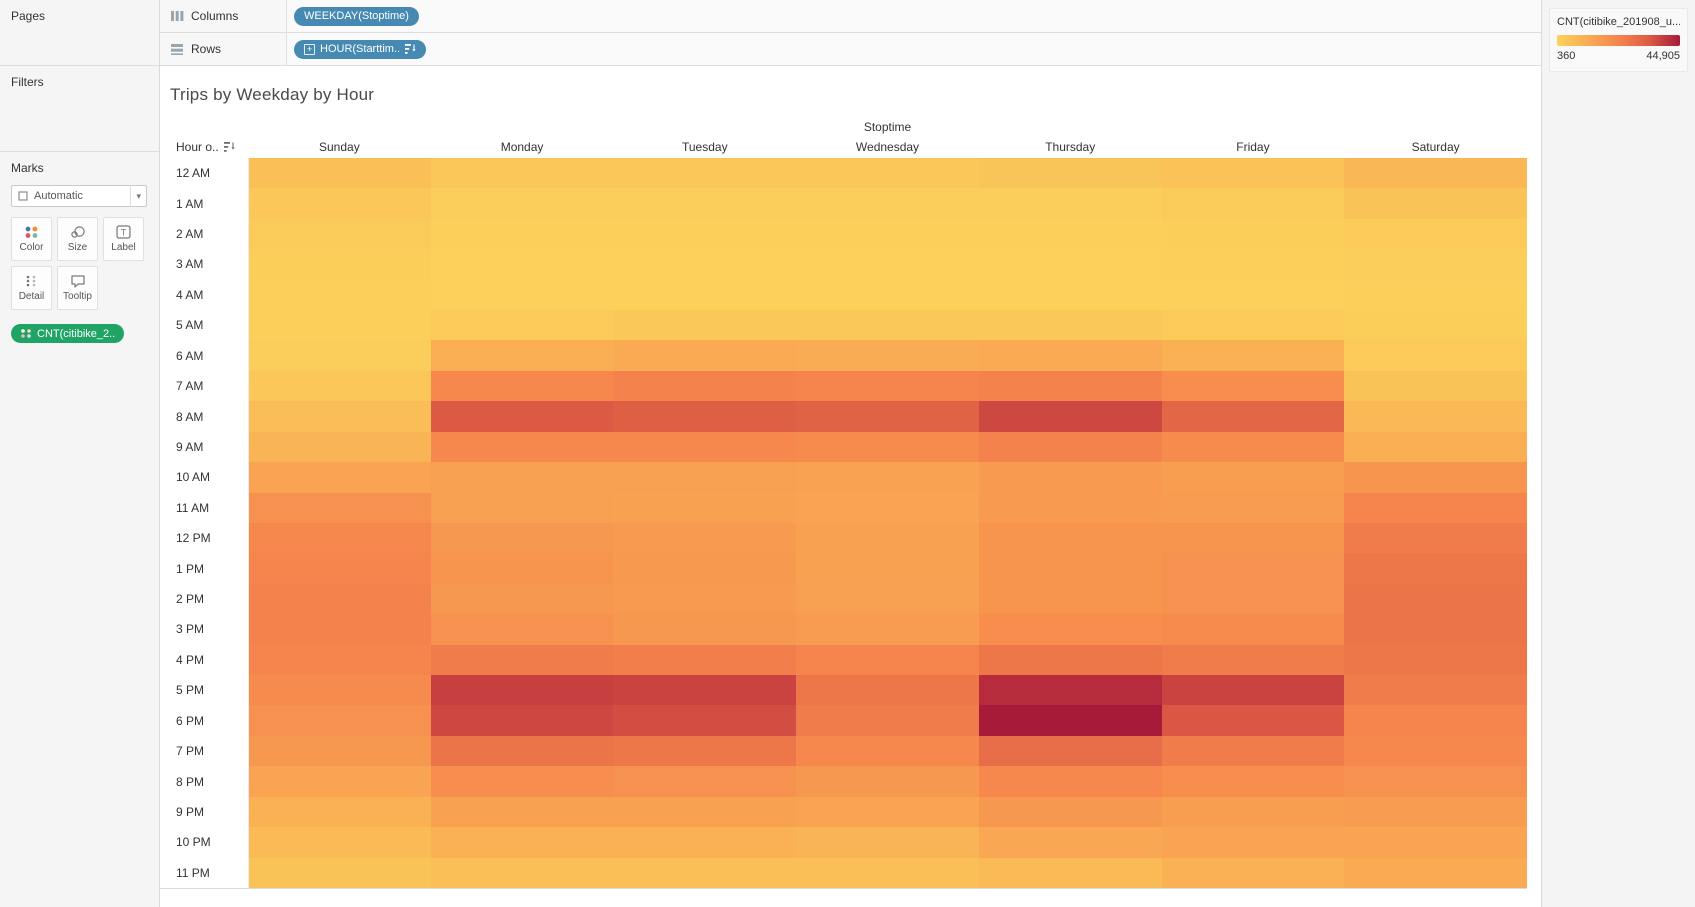 This screenshot has height=907, width=1695. I want to click on pages-shelf: Pages, so click(79, 33).